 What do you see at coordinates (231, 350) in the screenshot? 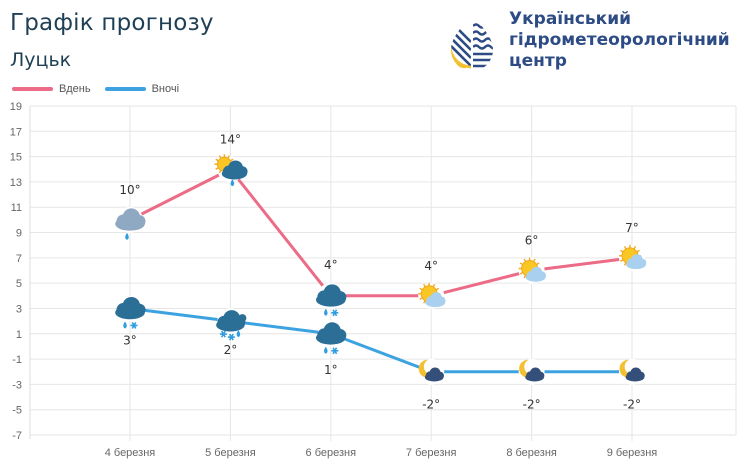
I see `data-label: 2°` at bounding box center [231, 350].